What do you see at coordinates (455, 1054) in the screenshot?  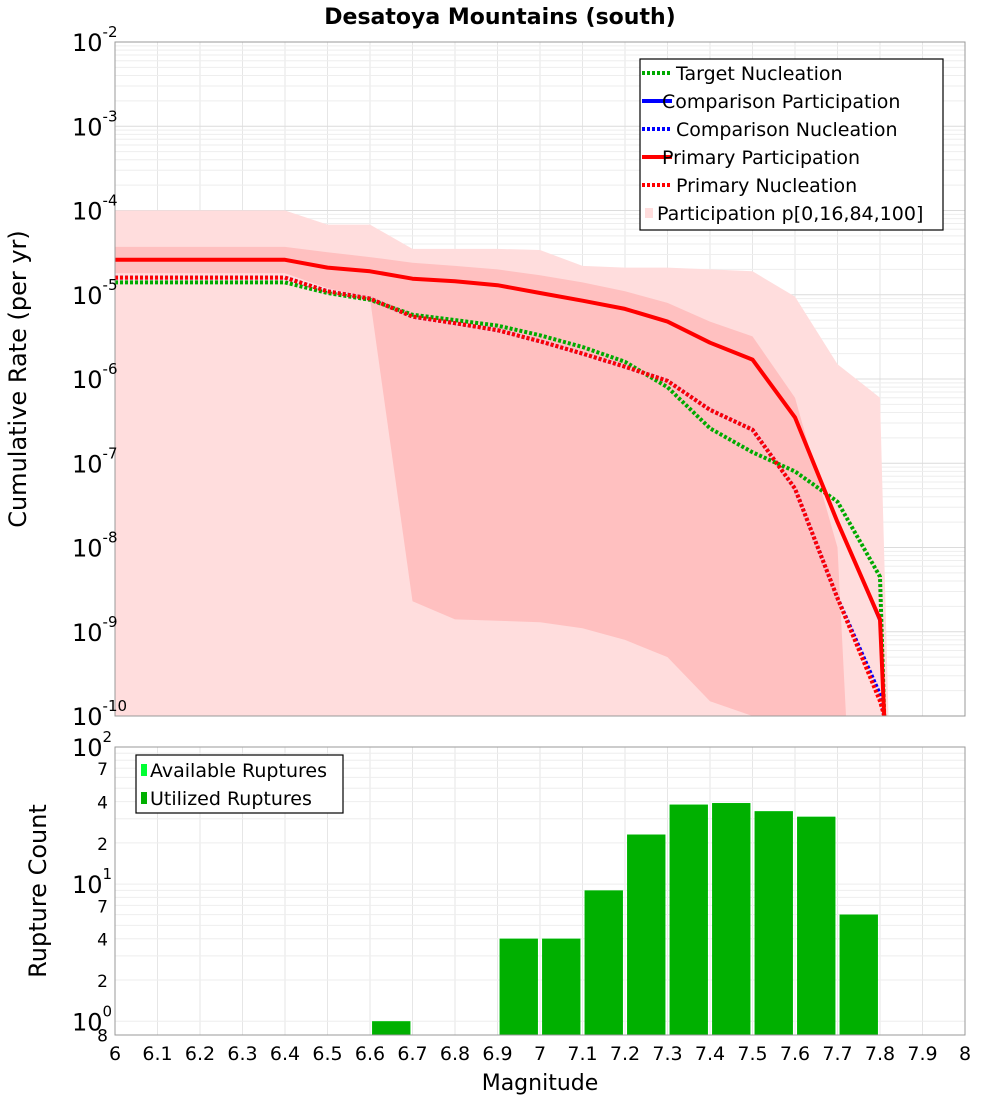 I see `x-tick-label: 6.8` at bounding box center [455, 1054].